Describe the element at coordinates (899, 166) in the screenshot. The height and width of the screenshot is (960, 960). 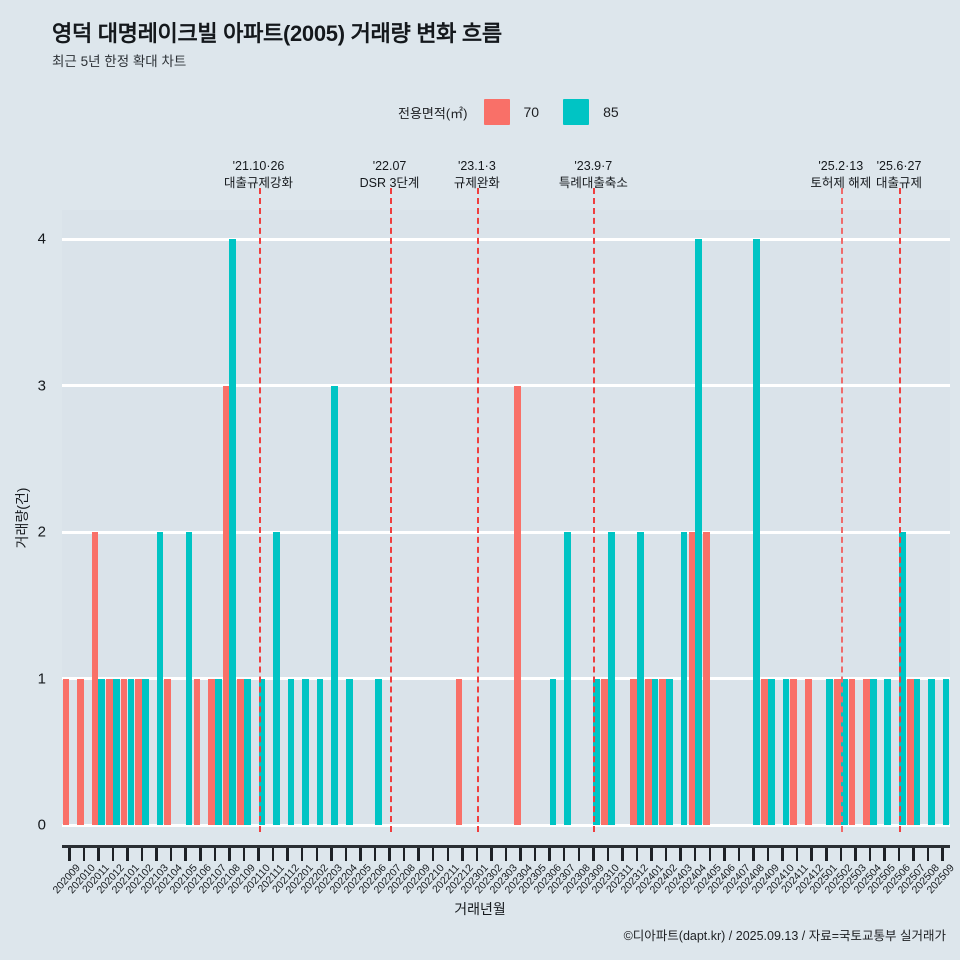
I see `annotation-date: '25.6·27` at that location.